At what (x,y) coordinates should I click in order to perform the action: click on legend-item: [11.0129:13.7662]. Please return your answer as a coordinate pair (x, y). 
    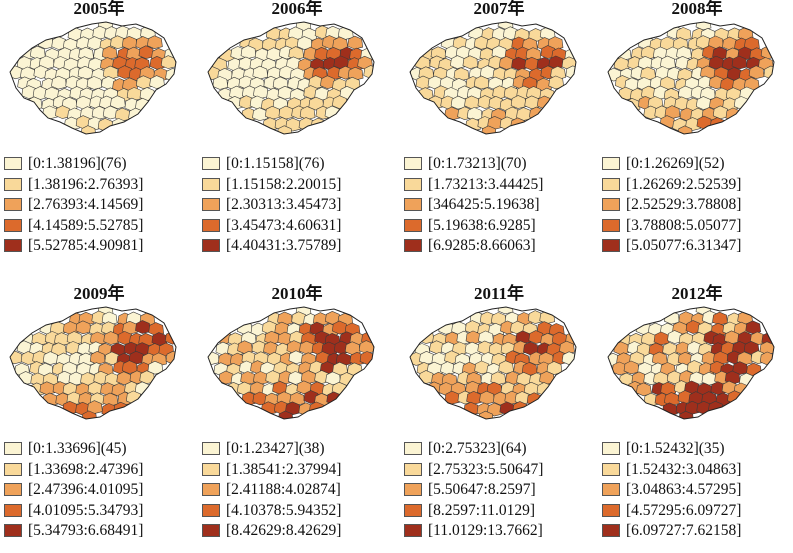
    Looking at the image, I should click on (499, 532).